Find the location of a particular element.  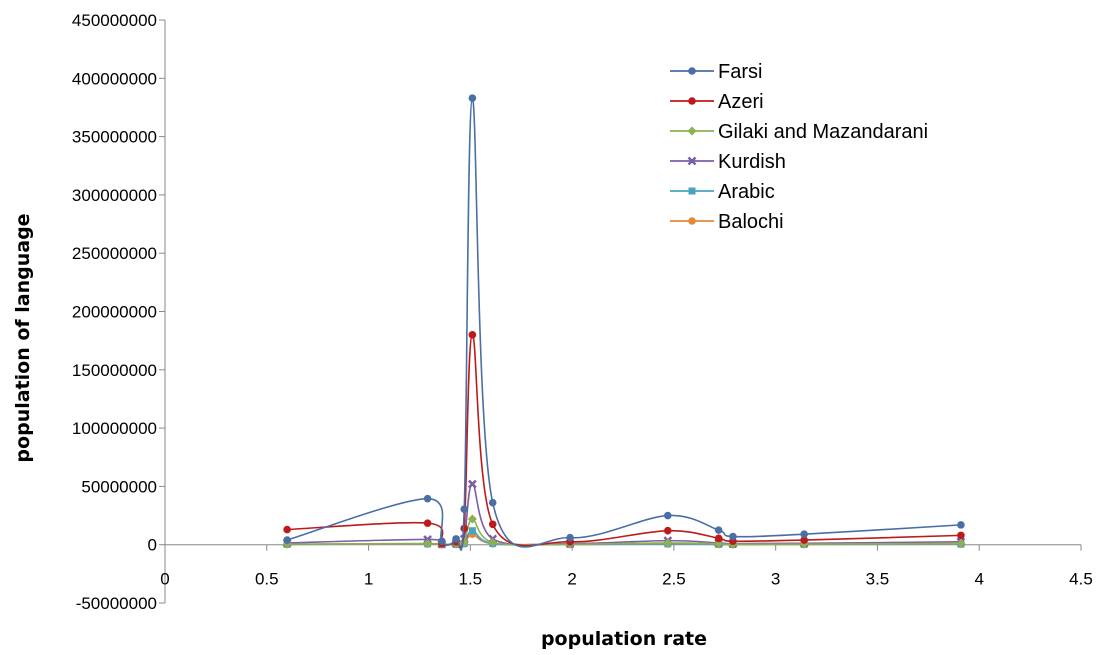

legend-marker-kurdish is located at coordinates (692, 161).